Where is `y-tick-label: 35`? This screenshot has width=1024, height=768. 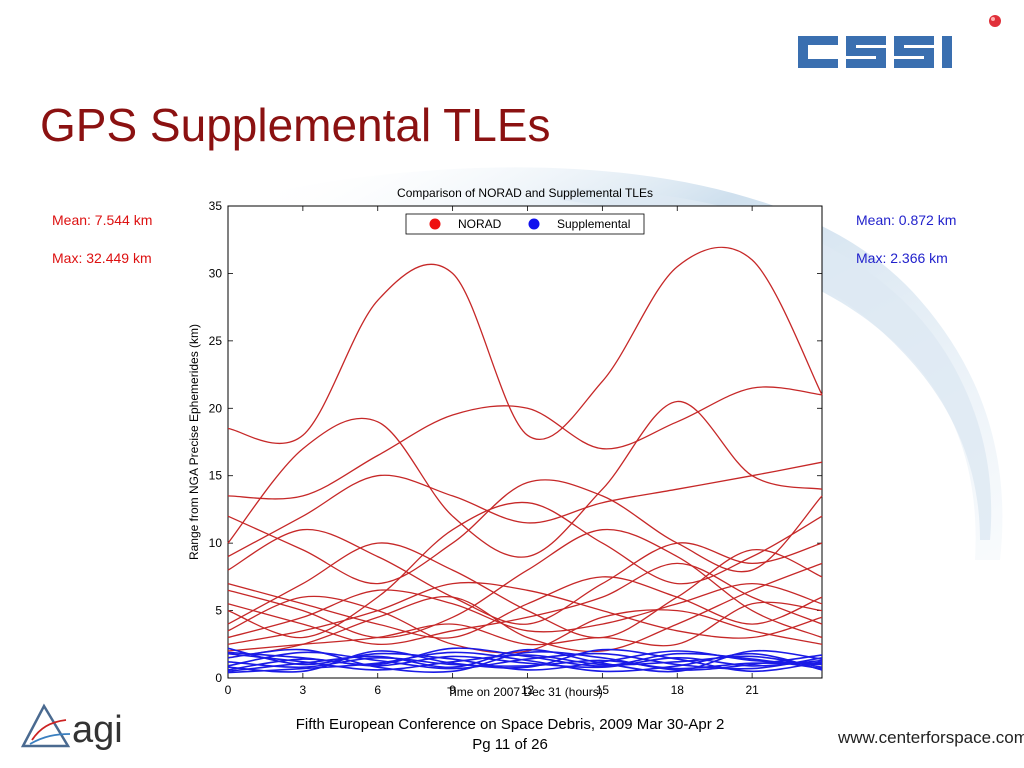 y-tick-label: 35 is located at coordinates (216, 206).